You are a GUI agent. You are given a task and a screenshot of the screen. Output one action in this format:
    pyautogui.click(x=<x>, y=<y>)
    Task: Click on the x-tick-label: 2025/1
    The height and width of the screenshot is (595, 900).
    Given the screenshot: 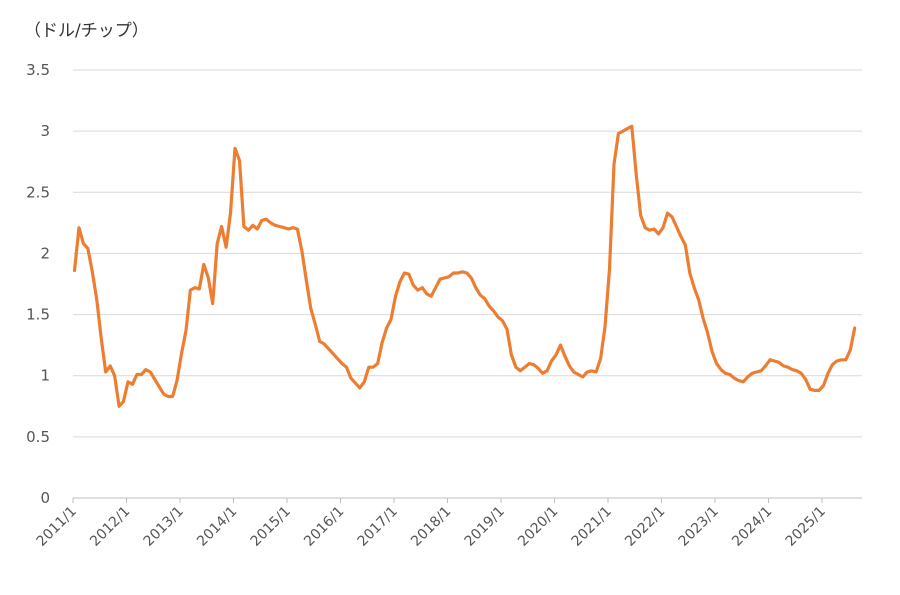 What is the action you would take?
    pyautogui.click(x=806, y=527)
    